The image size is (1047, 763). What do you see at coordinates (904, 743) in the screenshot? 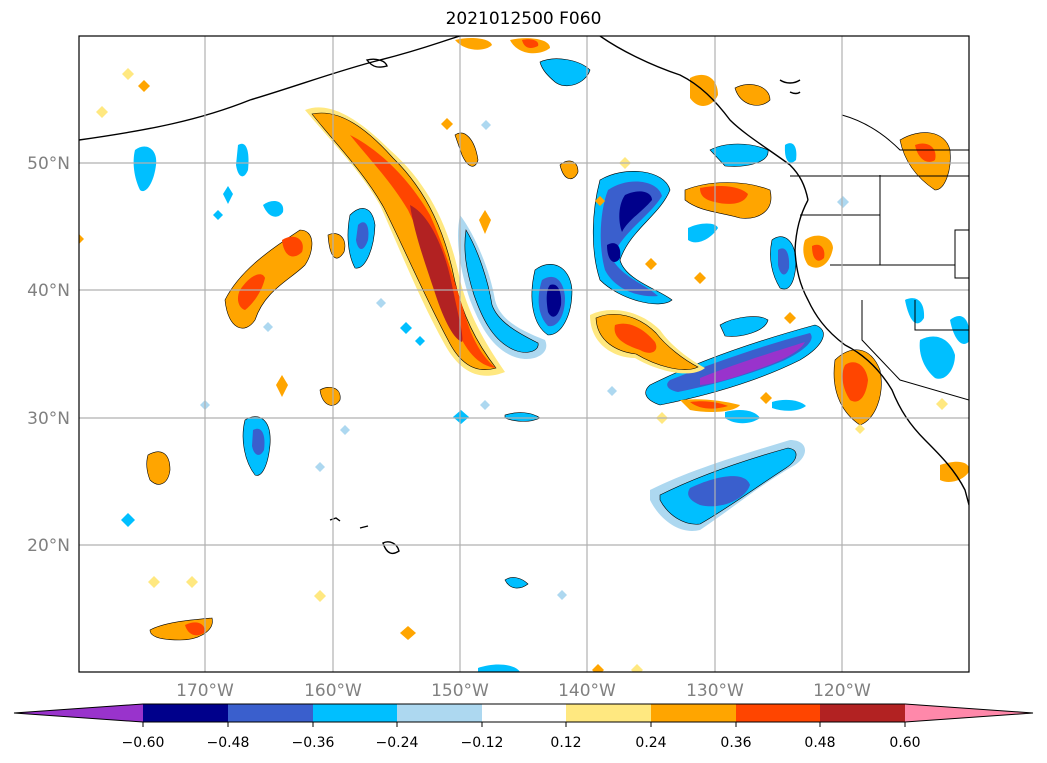
I see `colorbar-tick-label: 0.60` at bounding box center [904, 743].